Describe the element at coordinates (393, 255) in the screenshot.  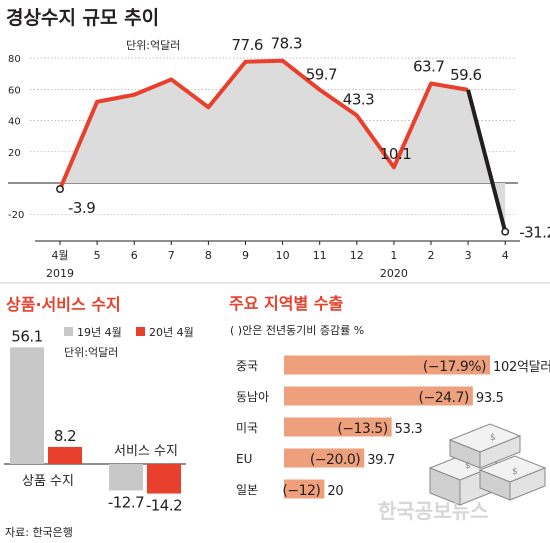
I see `x-tick-label: 1` at that location.